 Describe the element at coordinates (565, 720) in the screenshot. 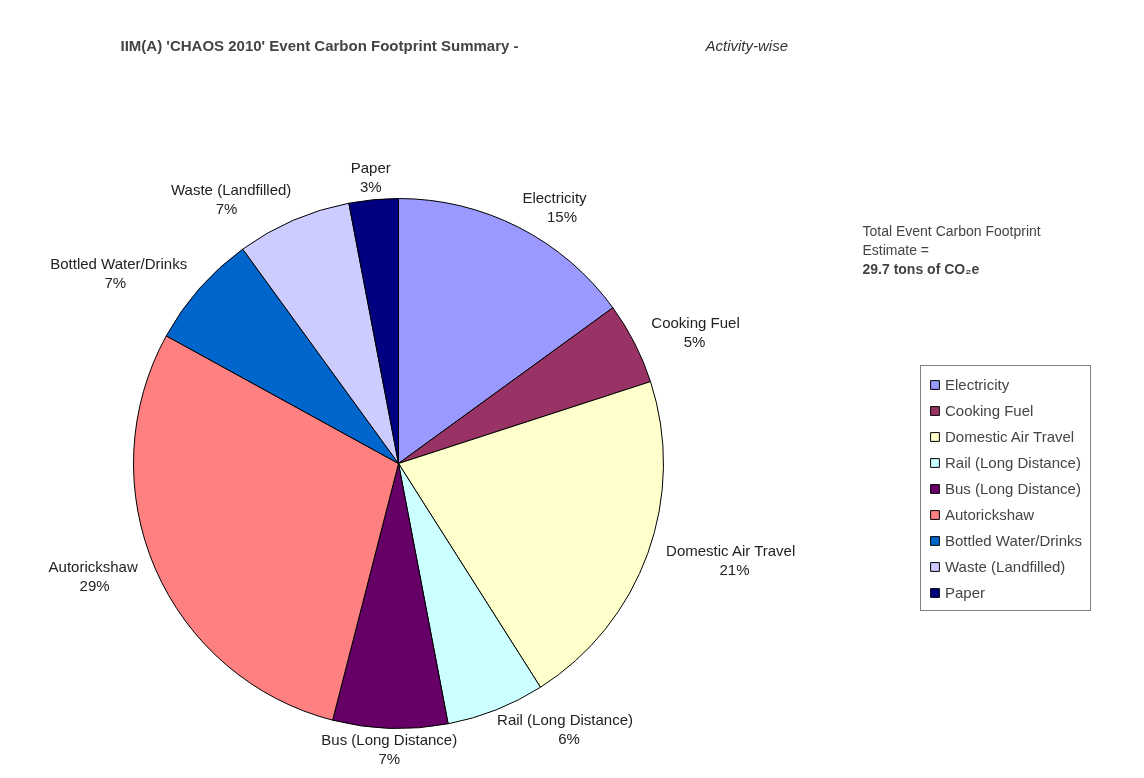

I see `slice-label: Rail (Long Distance)` at that location.